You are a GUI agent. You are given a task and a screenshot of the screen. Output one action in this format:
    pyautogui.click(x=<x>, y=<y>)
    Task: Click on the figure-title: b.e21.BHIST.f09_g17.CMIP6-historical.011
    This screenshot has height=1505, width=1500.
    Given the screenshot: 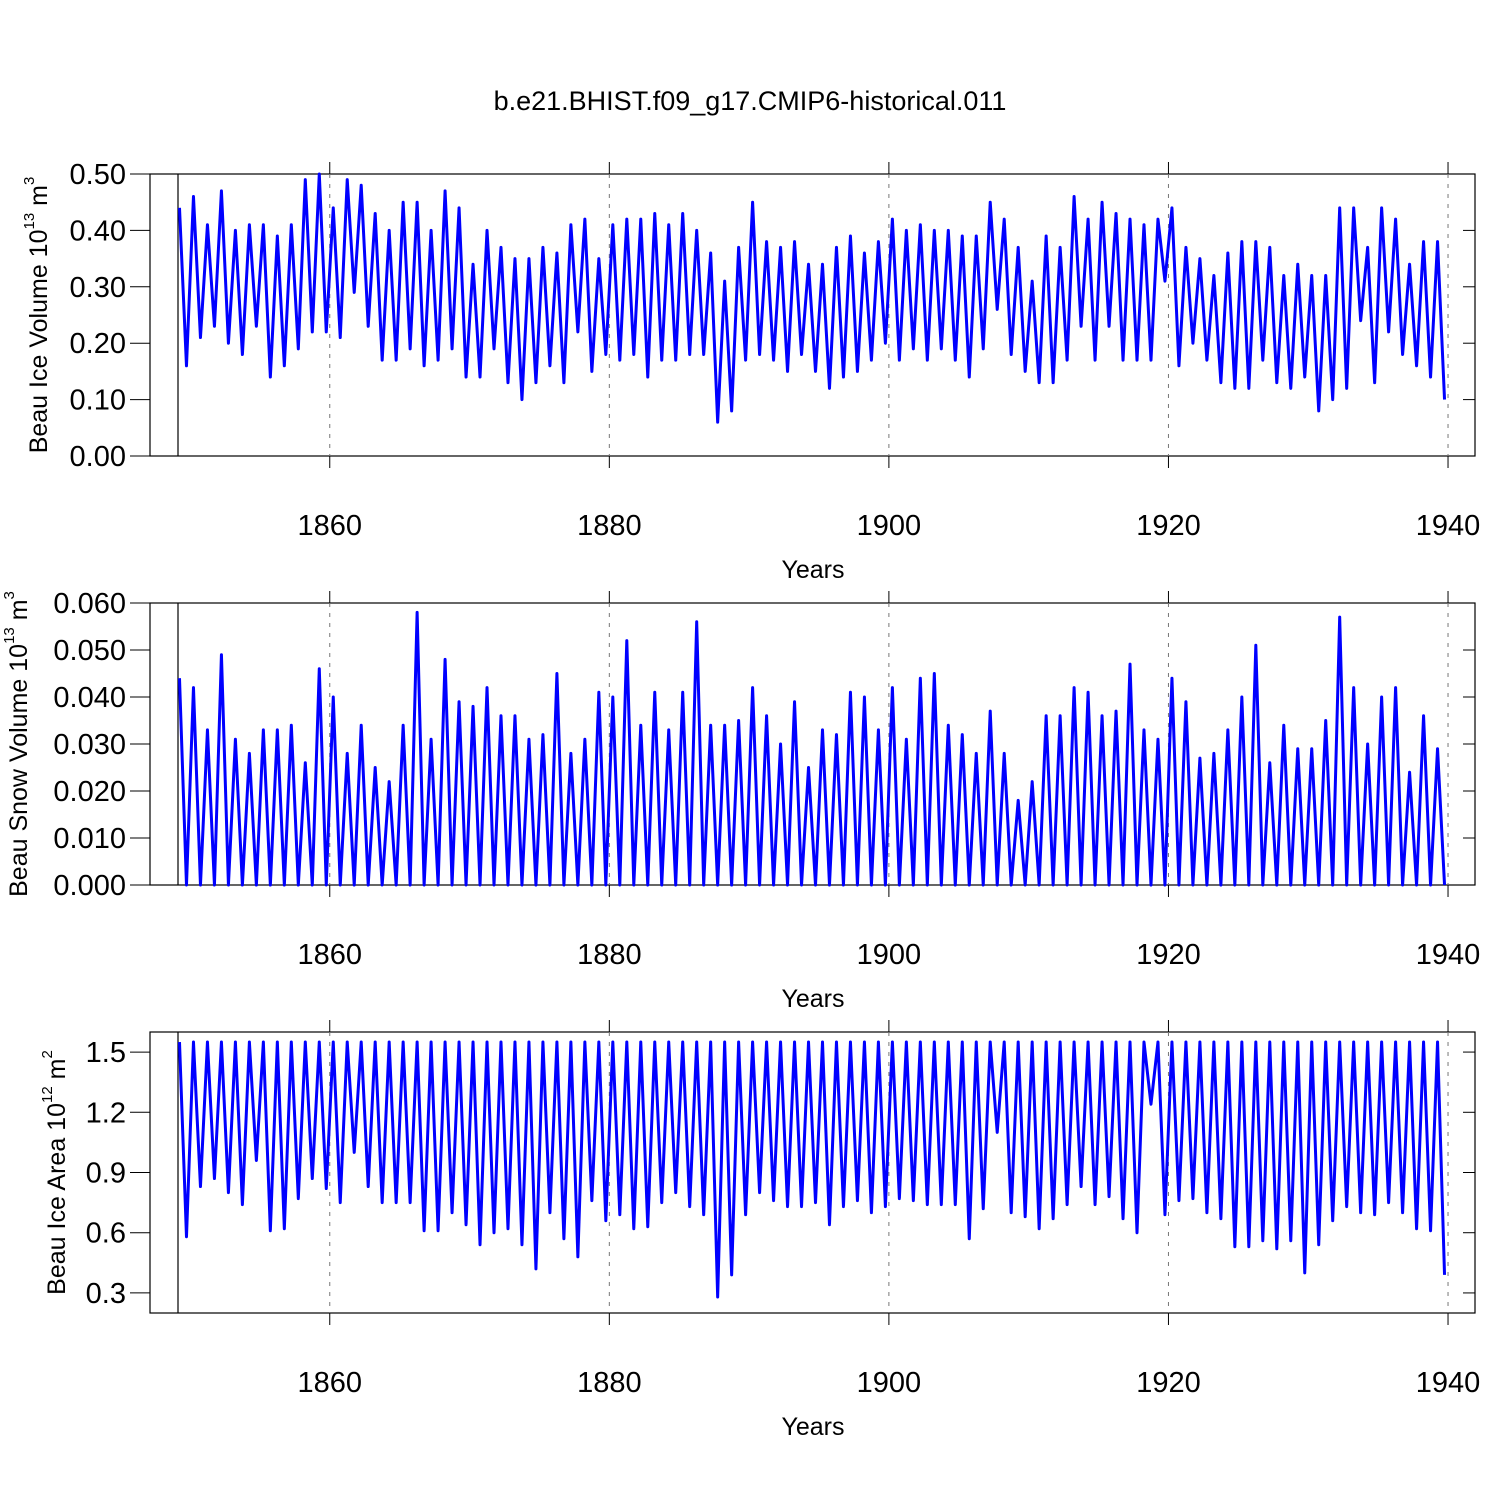 What is the action you would take?
    pyautogui.click(x=750, y=101)
    